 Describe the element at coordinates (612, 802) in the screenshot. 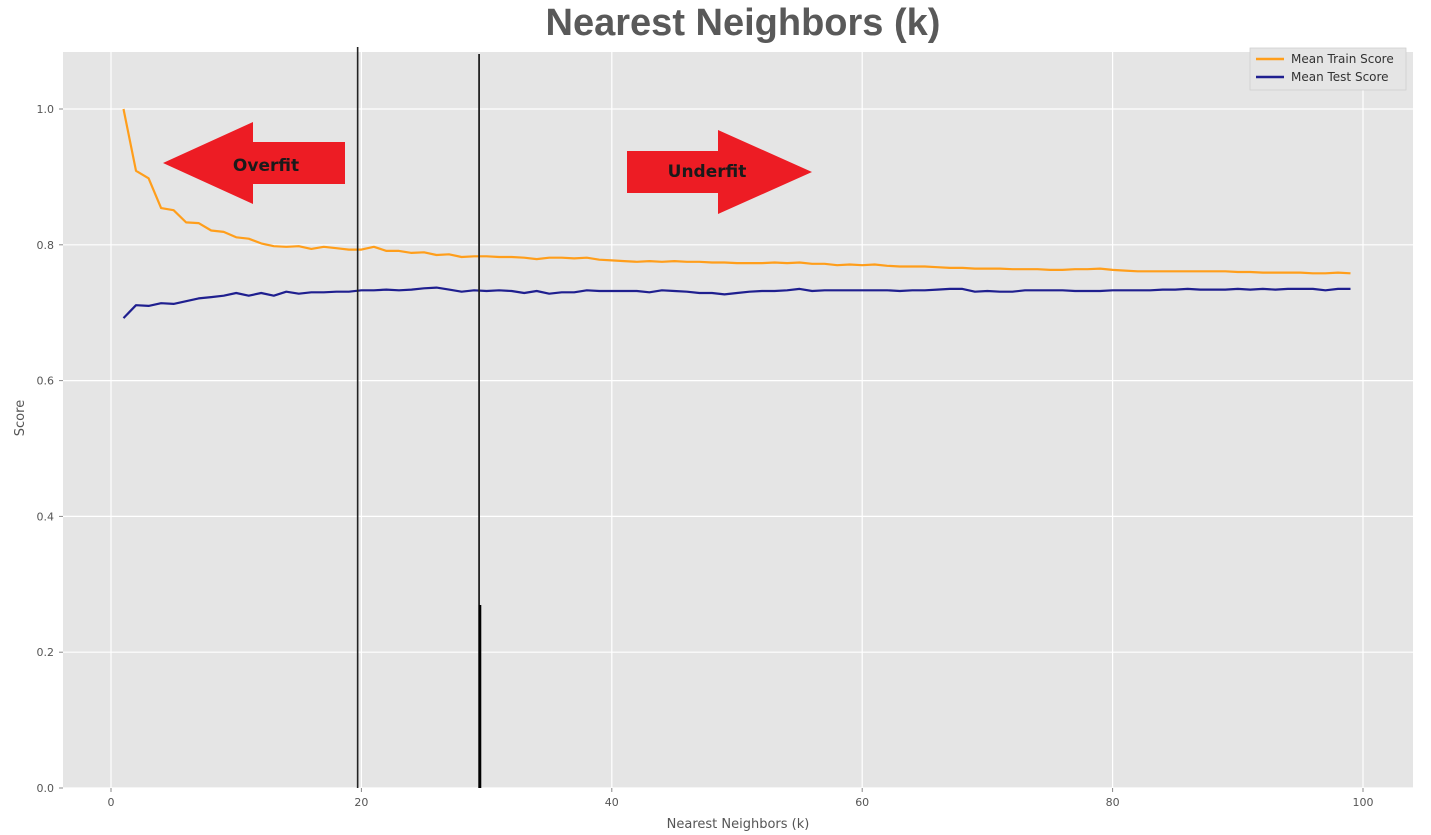

I see `x-tick-label: 40` at that location.